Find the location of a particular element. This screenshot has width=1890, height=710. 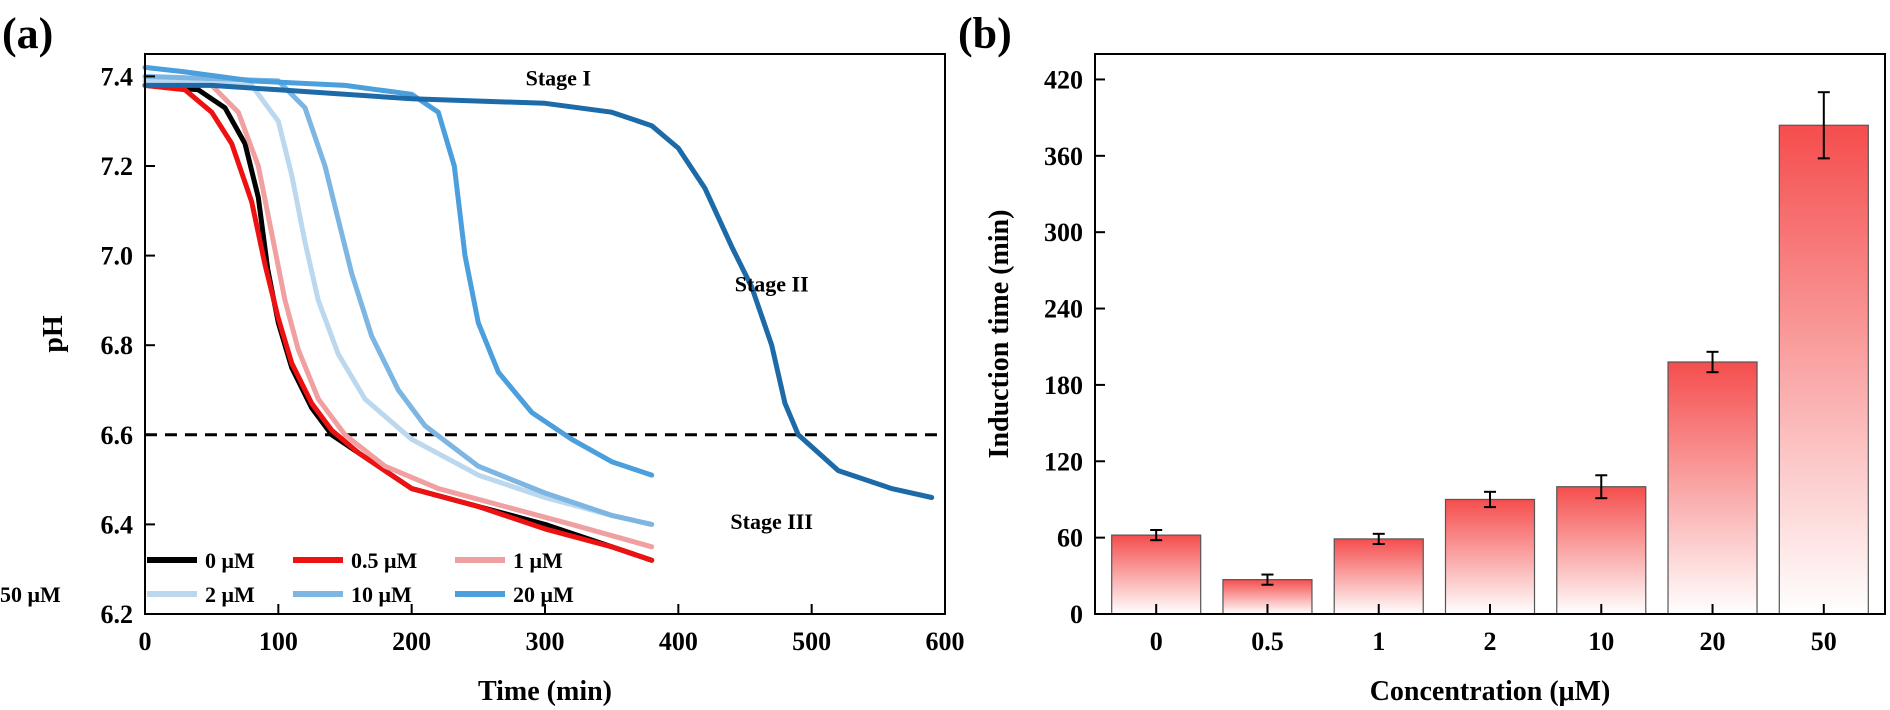

stage-annotation: Stage III is located at coordinates (771, 521).